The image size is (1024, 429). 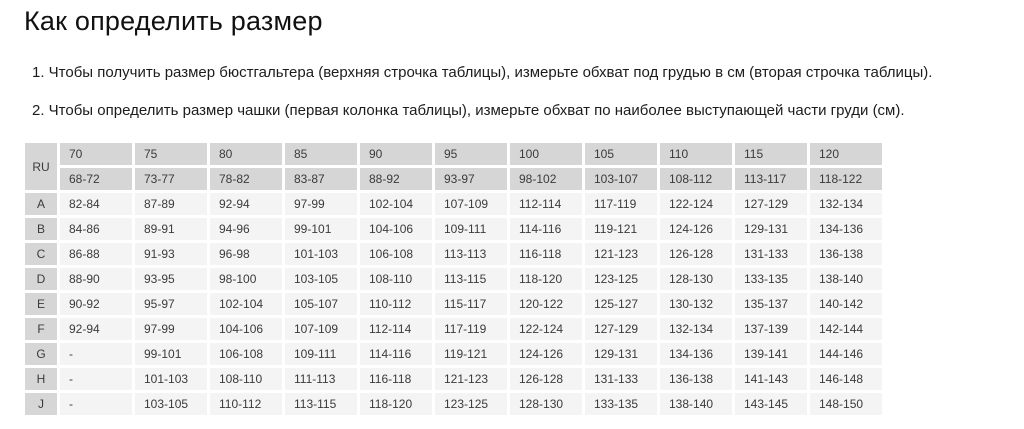 I want to click on underbust-range-cell: 68-72, so click(x=96, y=179).